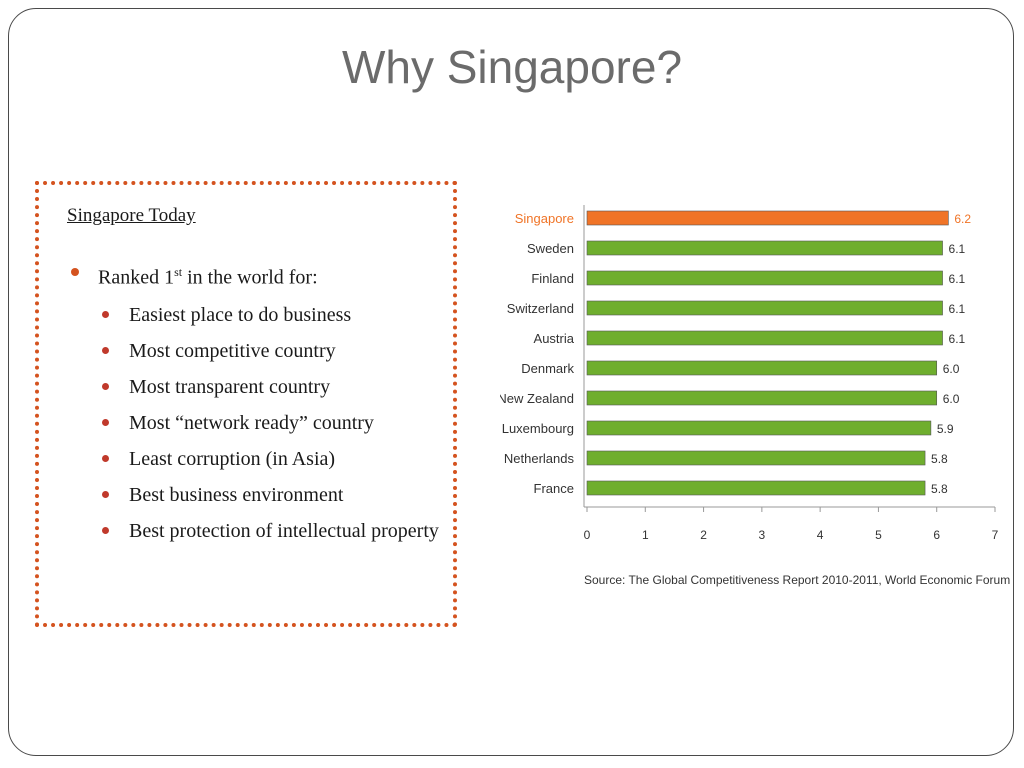 Image resolution: width=1024 pixels, height=768 pixels. Describe the element at coordinates (539, 458) in the screenshot. I see `category-label: Netherlands` at that location.